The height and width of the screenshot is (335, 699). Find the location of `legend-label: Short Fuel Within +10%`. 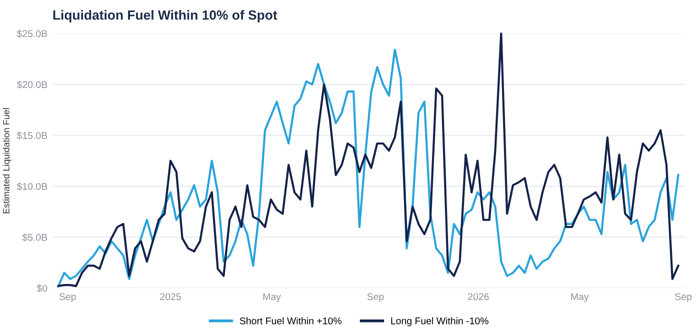

legend-label: Short Fuel Within +10% is located at coordinates (291, 320).